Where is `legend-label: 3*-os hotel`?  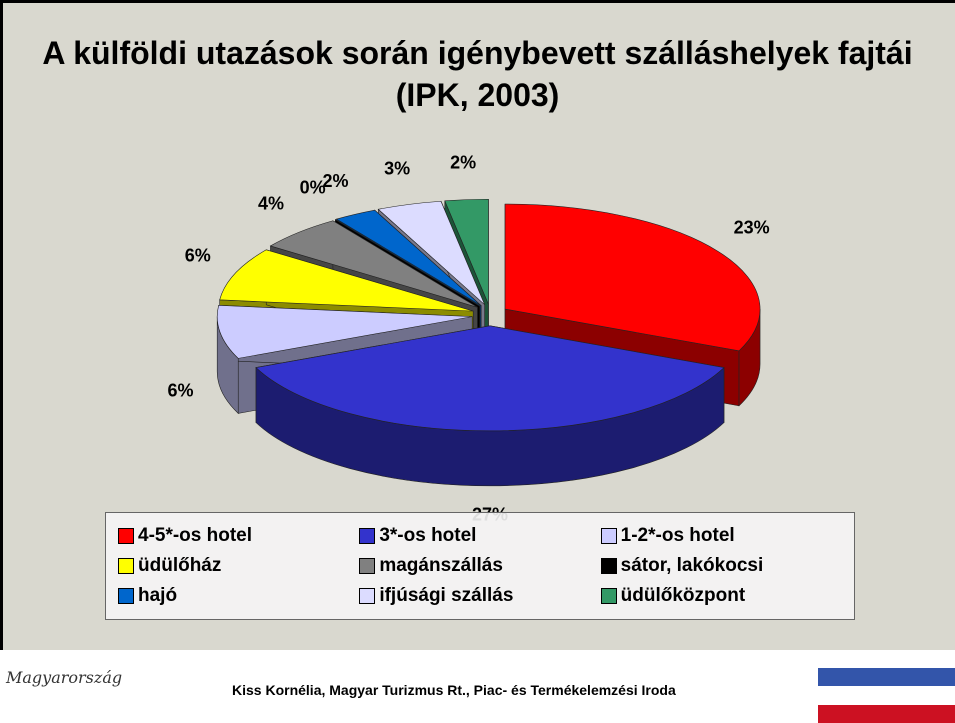 legend-label: 3*-os hotel is located at coordinates (428, 535).